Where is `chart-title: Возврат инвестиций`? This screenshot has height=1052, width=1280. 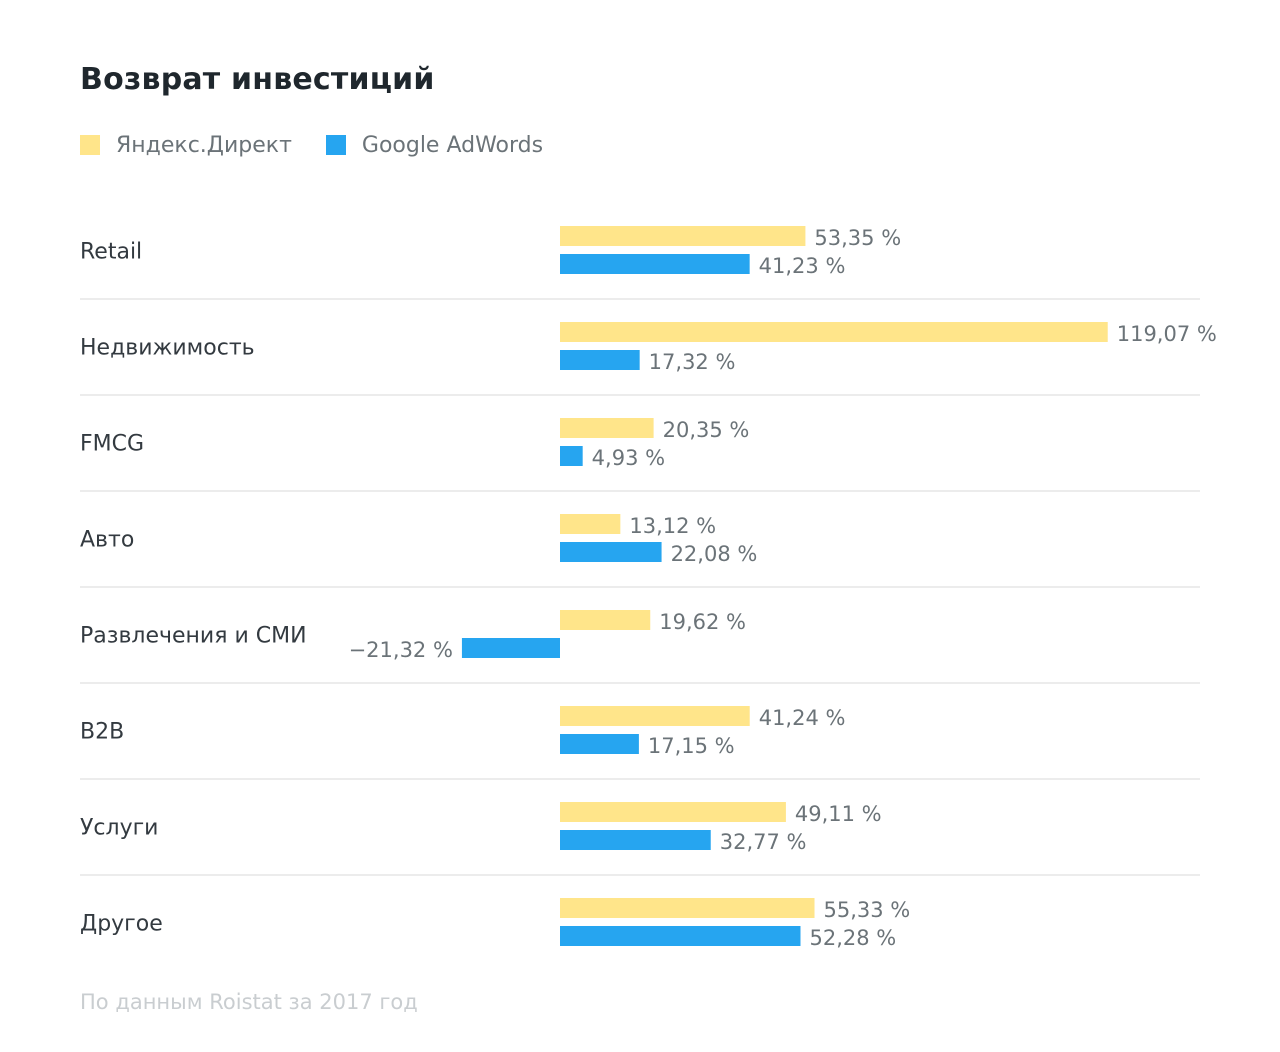
chart-title: Возврат инвестиций is located at coordinates (257, 79).